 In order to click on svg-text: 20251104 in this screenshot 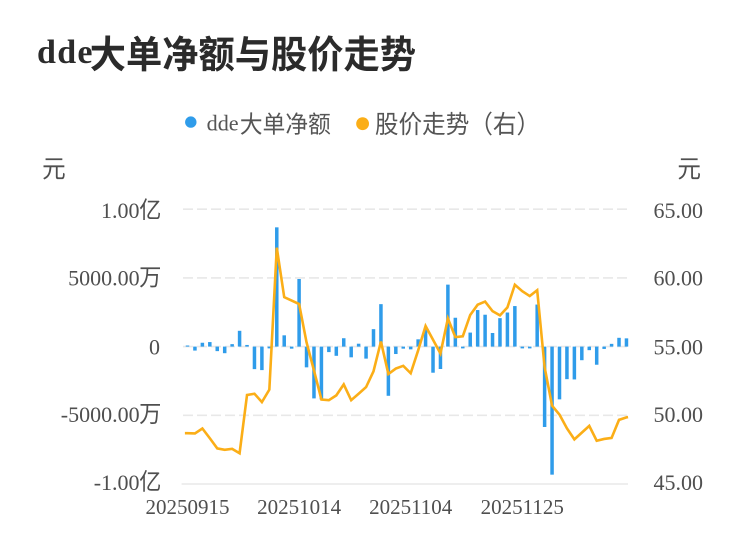, I will do `click(411, 507)`.